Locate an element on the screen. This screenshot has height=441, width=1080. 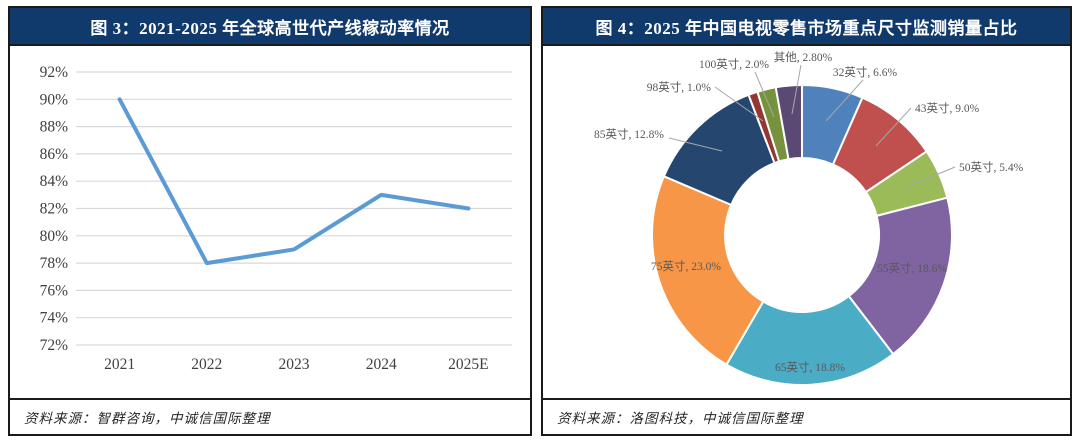
y-axis-tick-label: 82% is located at coordinates (54, 209).